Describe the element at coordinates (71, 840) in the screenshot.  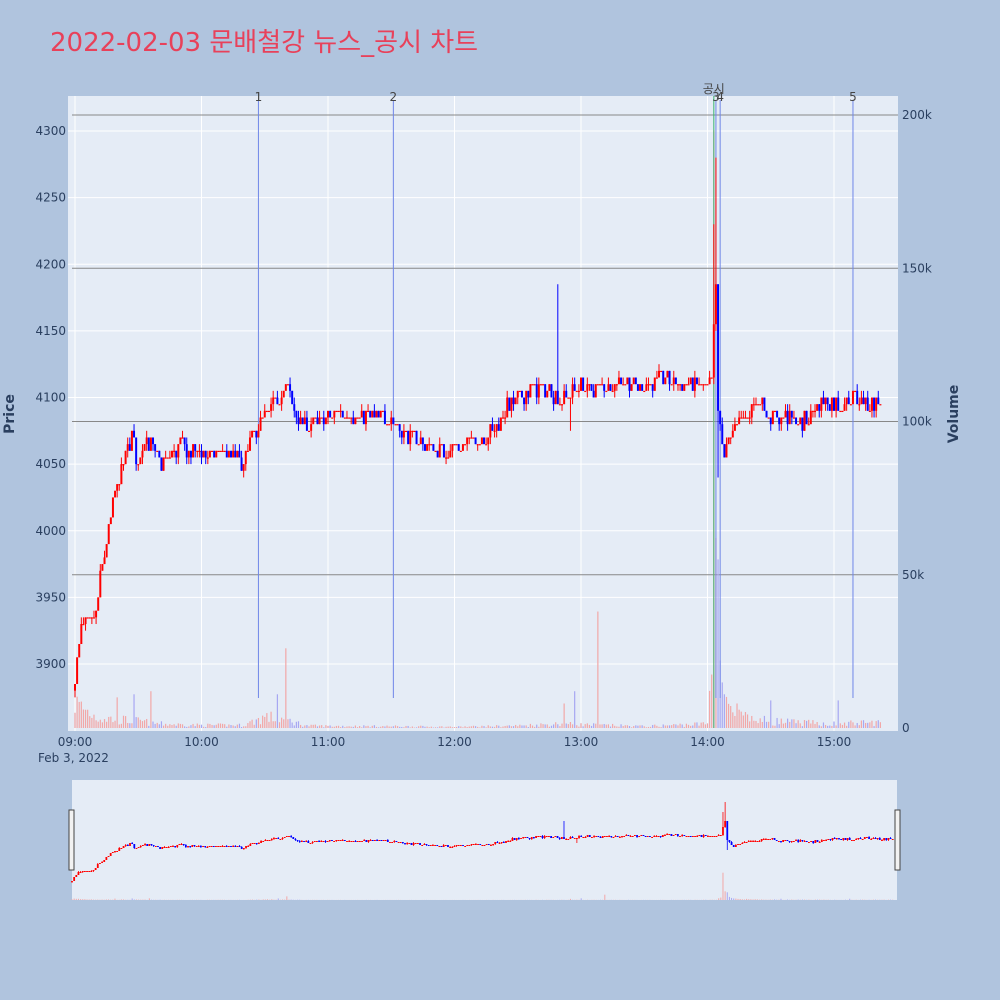
I see `range-slider-left-handle` at that location.